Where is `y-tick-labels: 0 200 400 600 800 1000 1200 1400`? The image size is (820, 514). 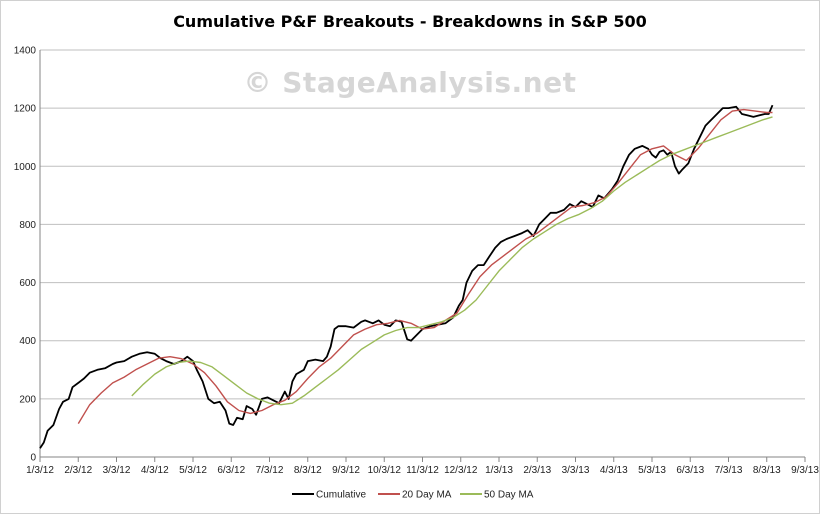
y-tick-labels: 0 200 400 600 800 1000 1200 1400 is located at coordinates (25, 255).